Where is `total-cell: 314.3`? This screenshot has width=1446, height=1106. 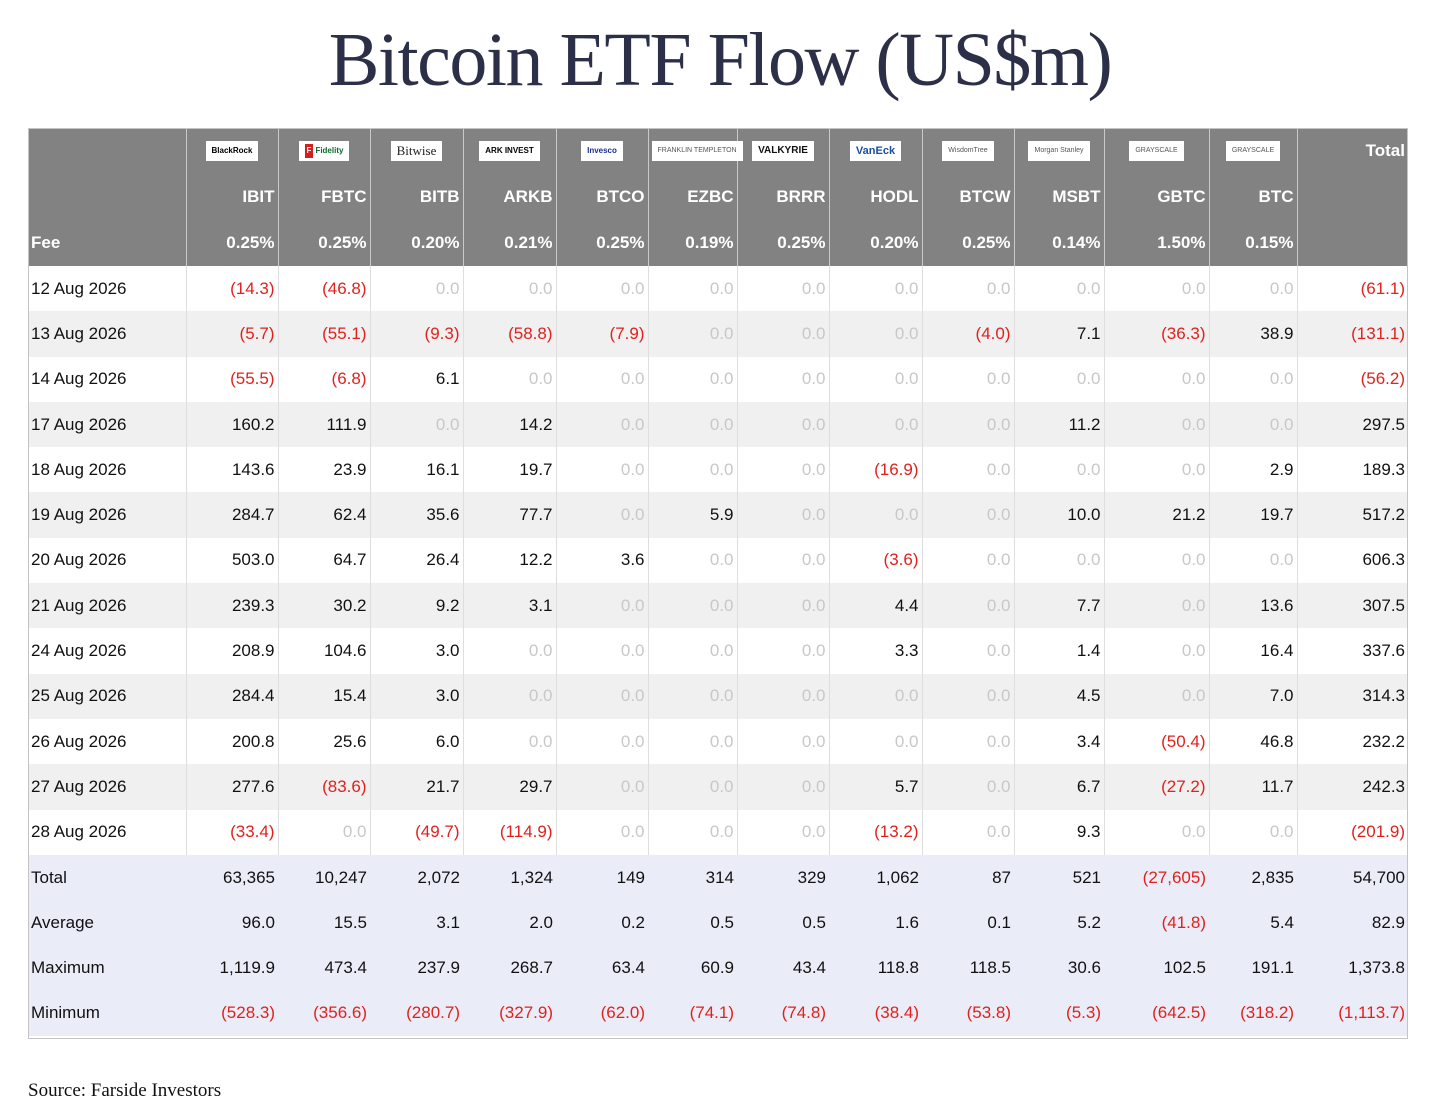
total-cell: 314.3 is located at coordinates (1352, 696).